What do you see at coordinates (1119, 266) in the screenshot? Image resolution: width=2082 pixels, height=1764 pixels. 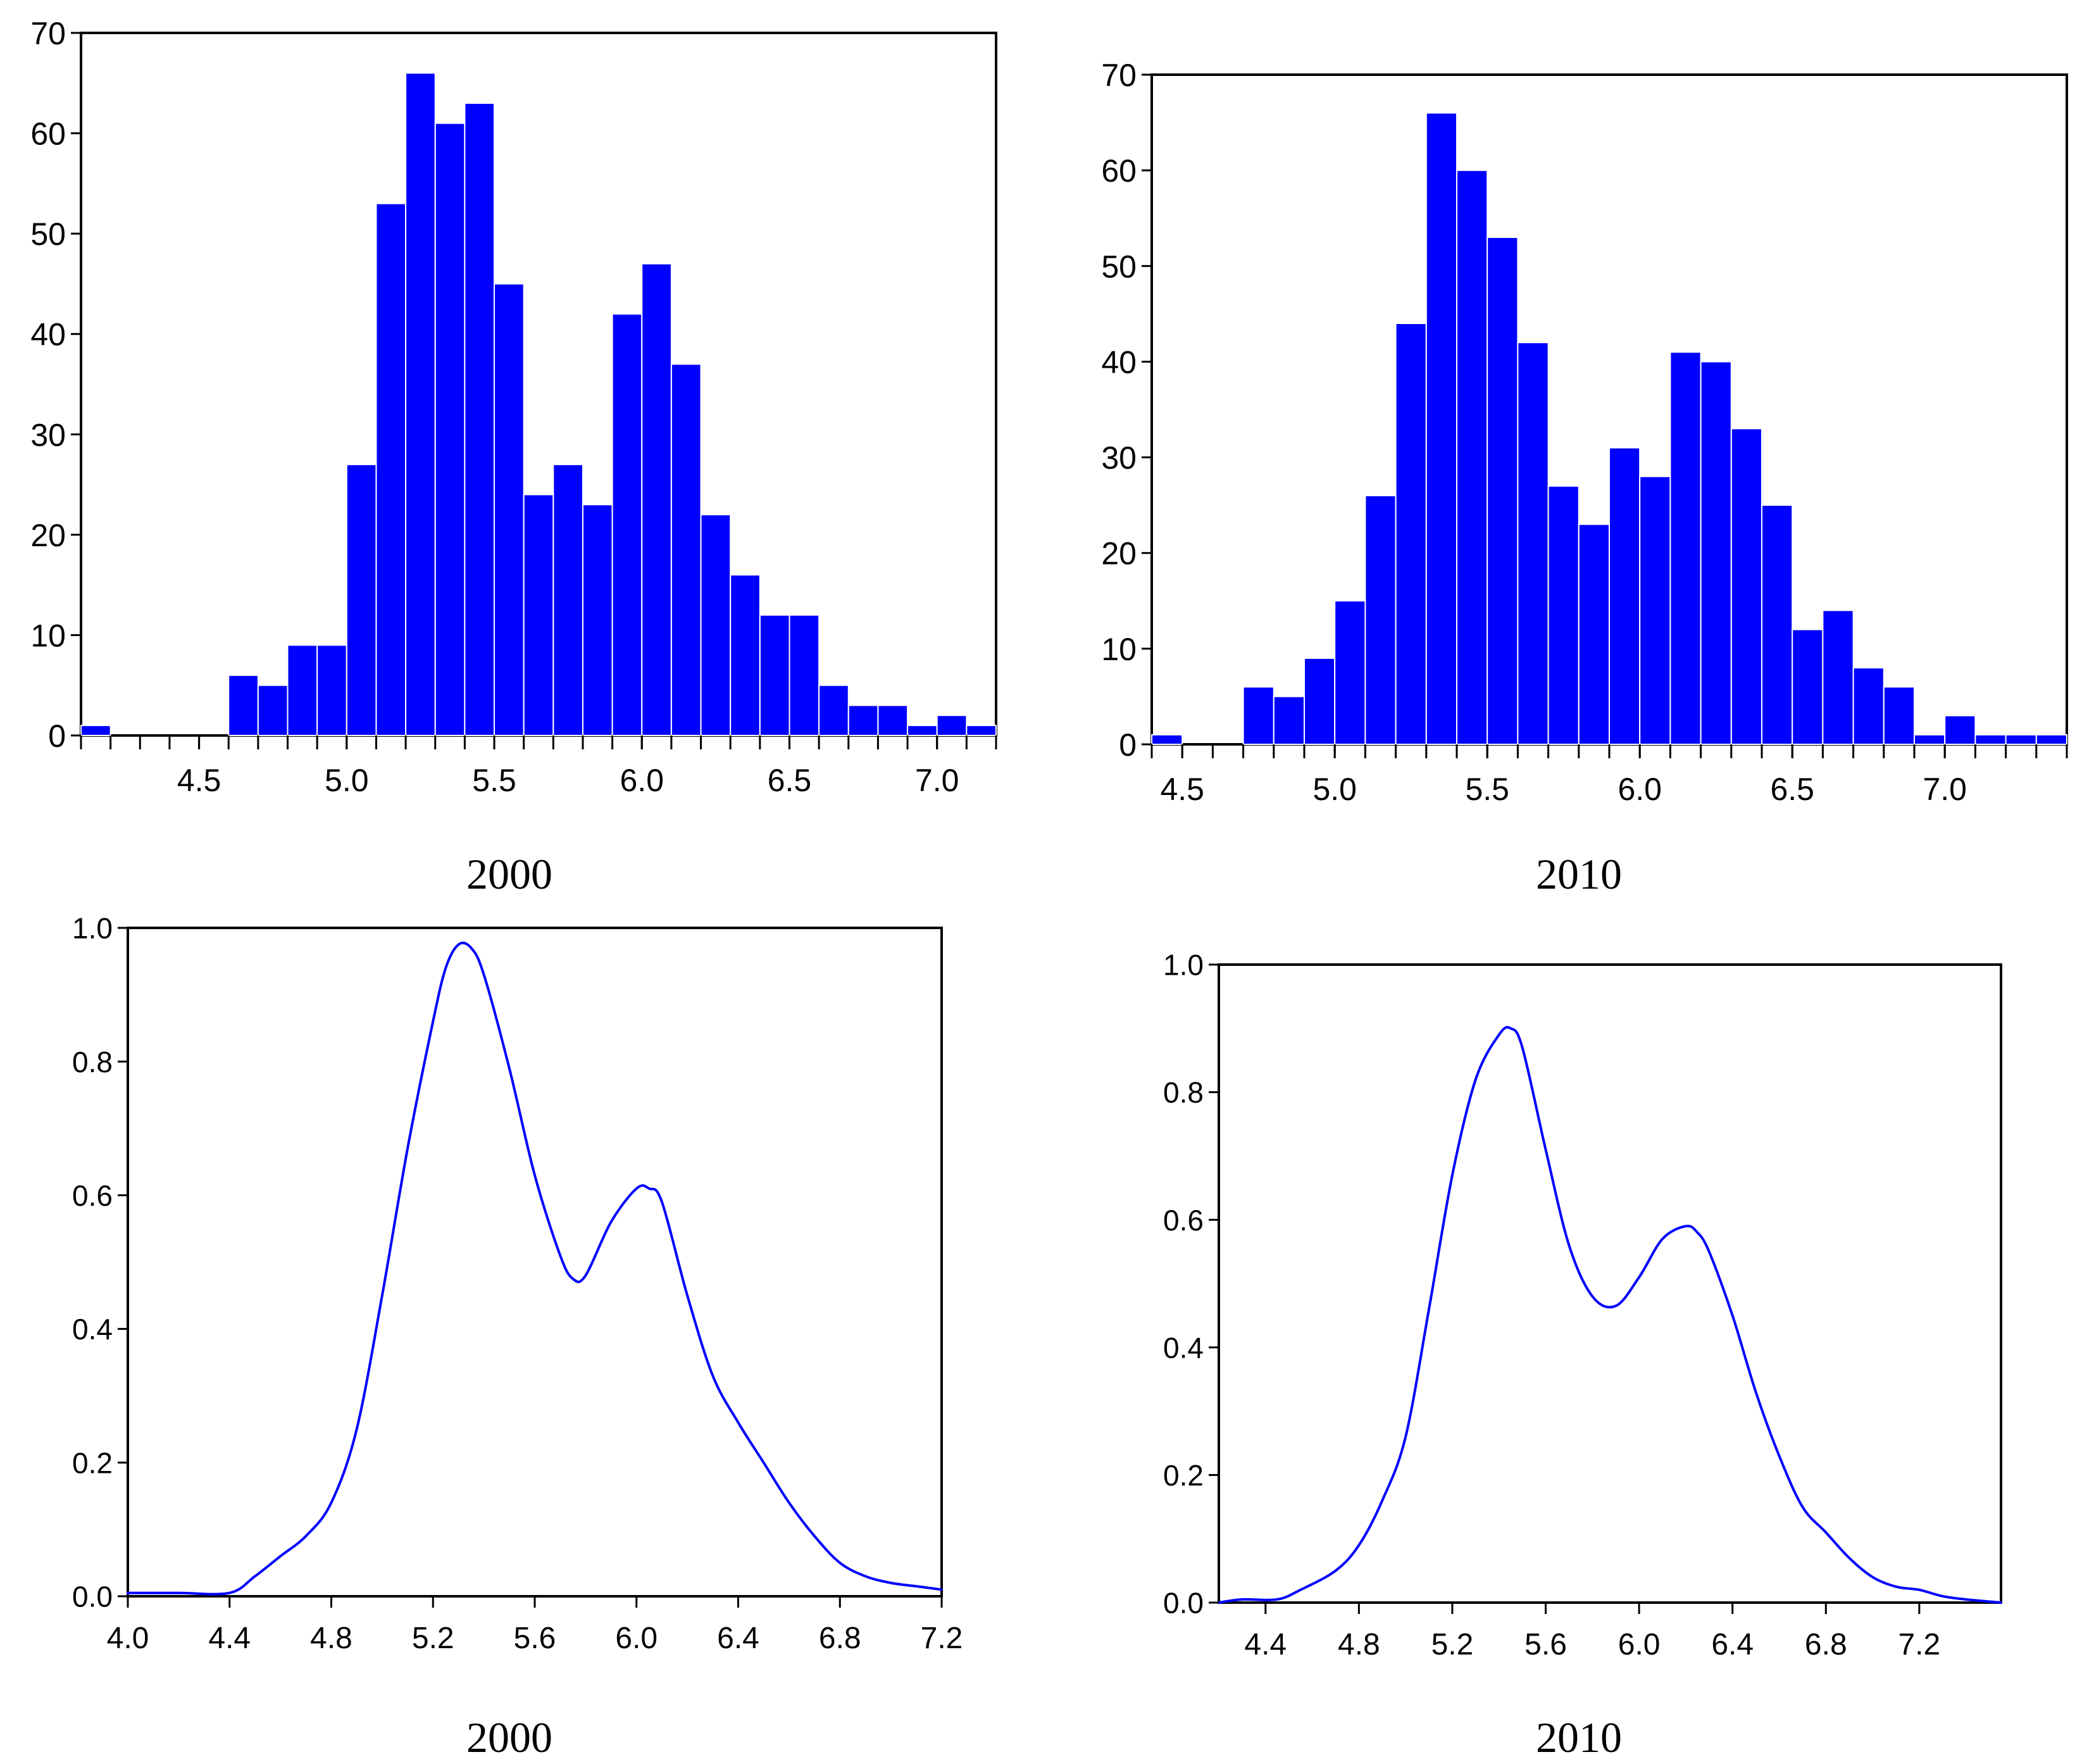 I see `hist-2010-y-tick-label: 50` at bounding box center [1119, 266].